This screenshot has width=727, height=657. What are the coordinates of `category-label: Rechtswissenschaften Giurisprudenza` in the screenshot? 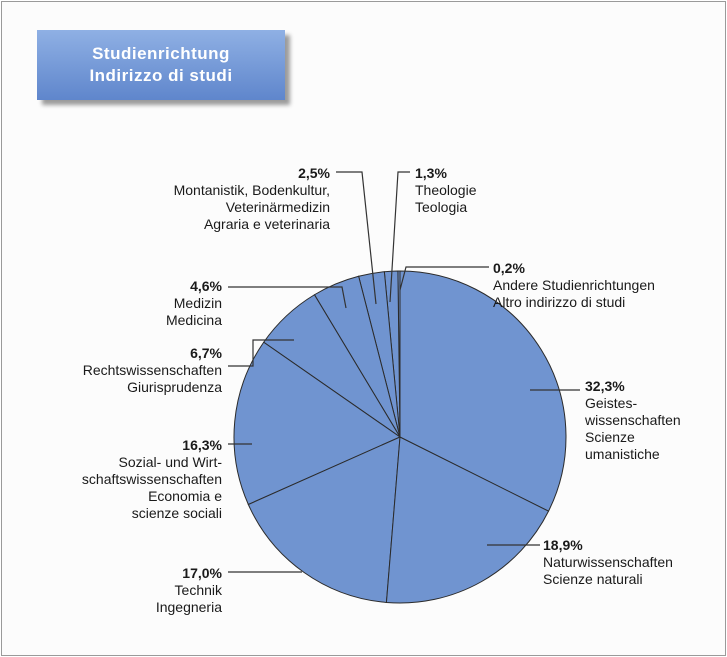 It's located at (152, 378).